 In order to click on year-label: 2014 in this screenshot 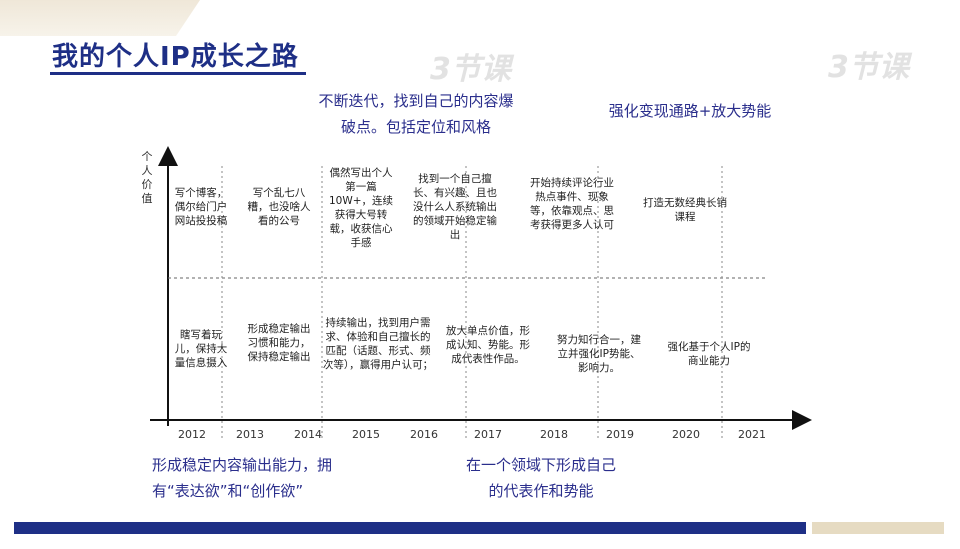, I will do `click(308, 434)`.